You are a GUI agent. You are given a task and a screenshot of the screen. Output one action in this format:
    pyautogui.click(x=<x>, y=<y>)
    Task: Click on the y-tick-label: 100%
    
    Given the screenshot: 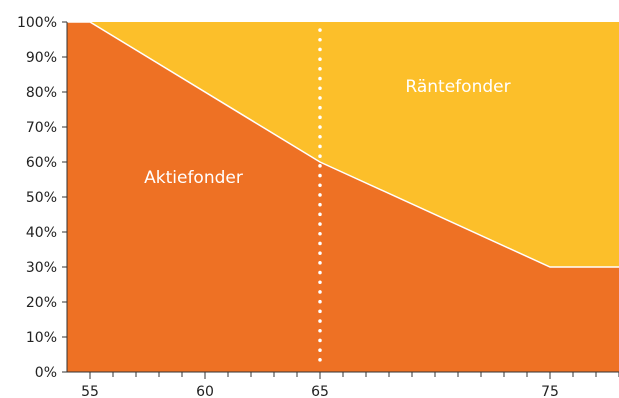 What is the action you would take?
    pyautogui.click(x=37, y=23)
    